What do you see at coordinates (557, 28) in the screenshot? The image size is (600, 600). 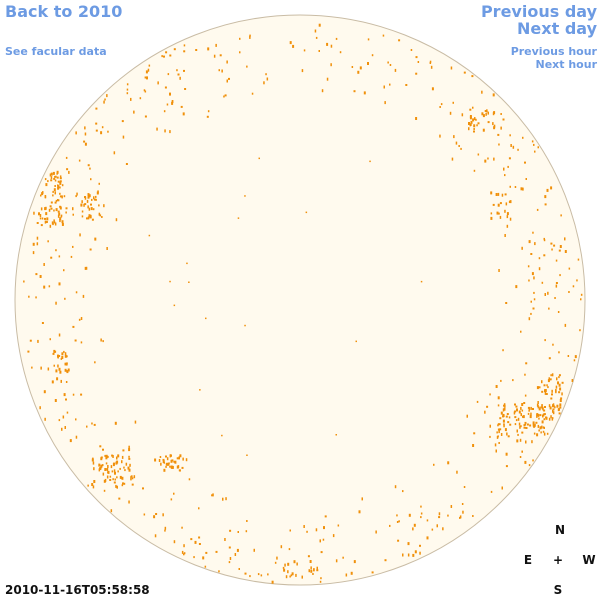 I see `next-day-link: Next day` at bounding box center [557, 28].